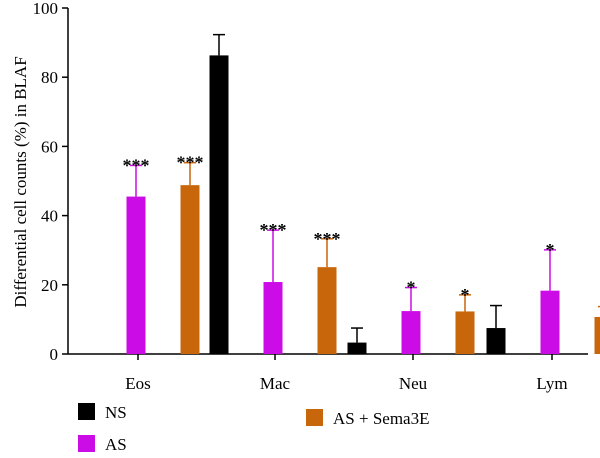  What do you see at coordinates (138, 383) in the screenshot?
I see `x-tick-label: Eos` at bounding box center [138, 383].